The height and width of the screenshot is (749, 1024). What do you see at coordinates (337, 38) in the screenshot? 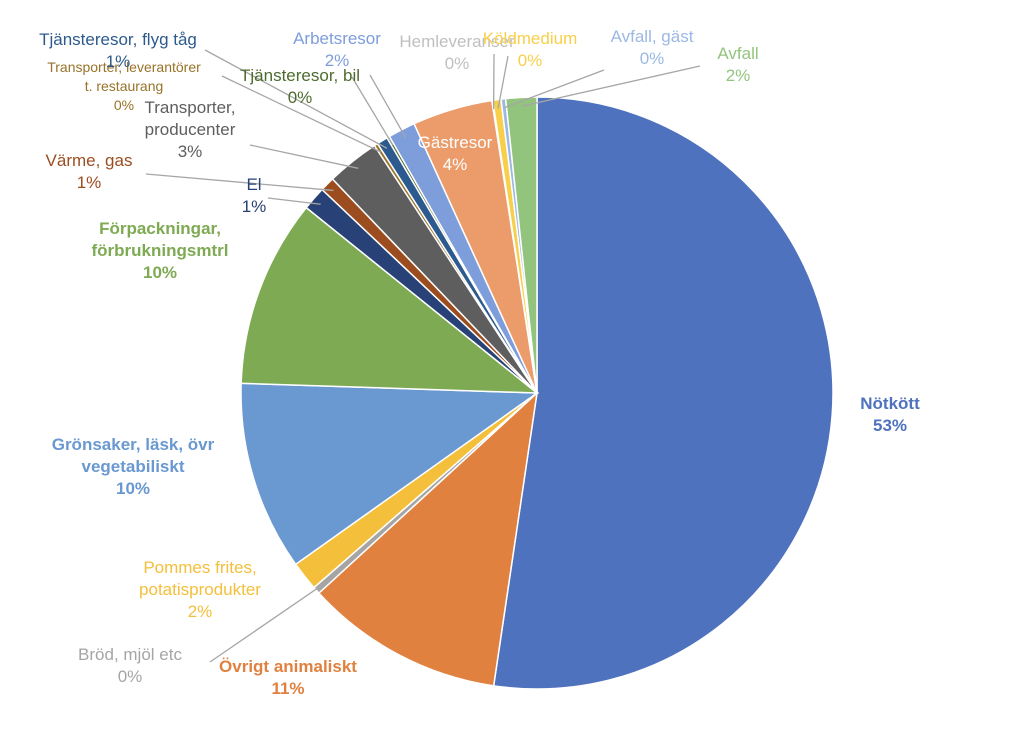
I see `slice-name-label-12: Arbetsresor` at bounding box center [337, 38].